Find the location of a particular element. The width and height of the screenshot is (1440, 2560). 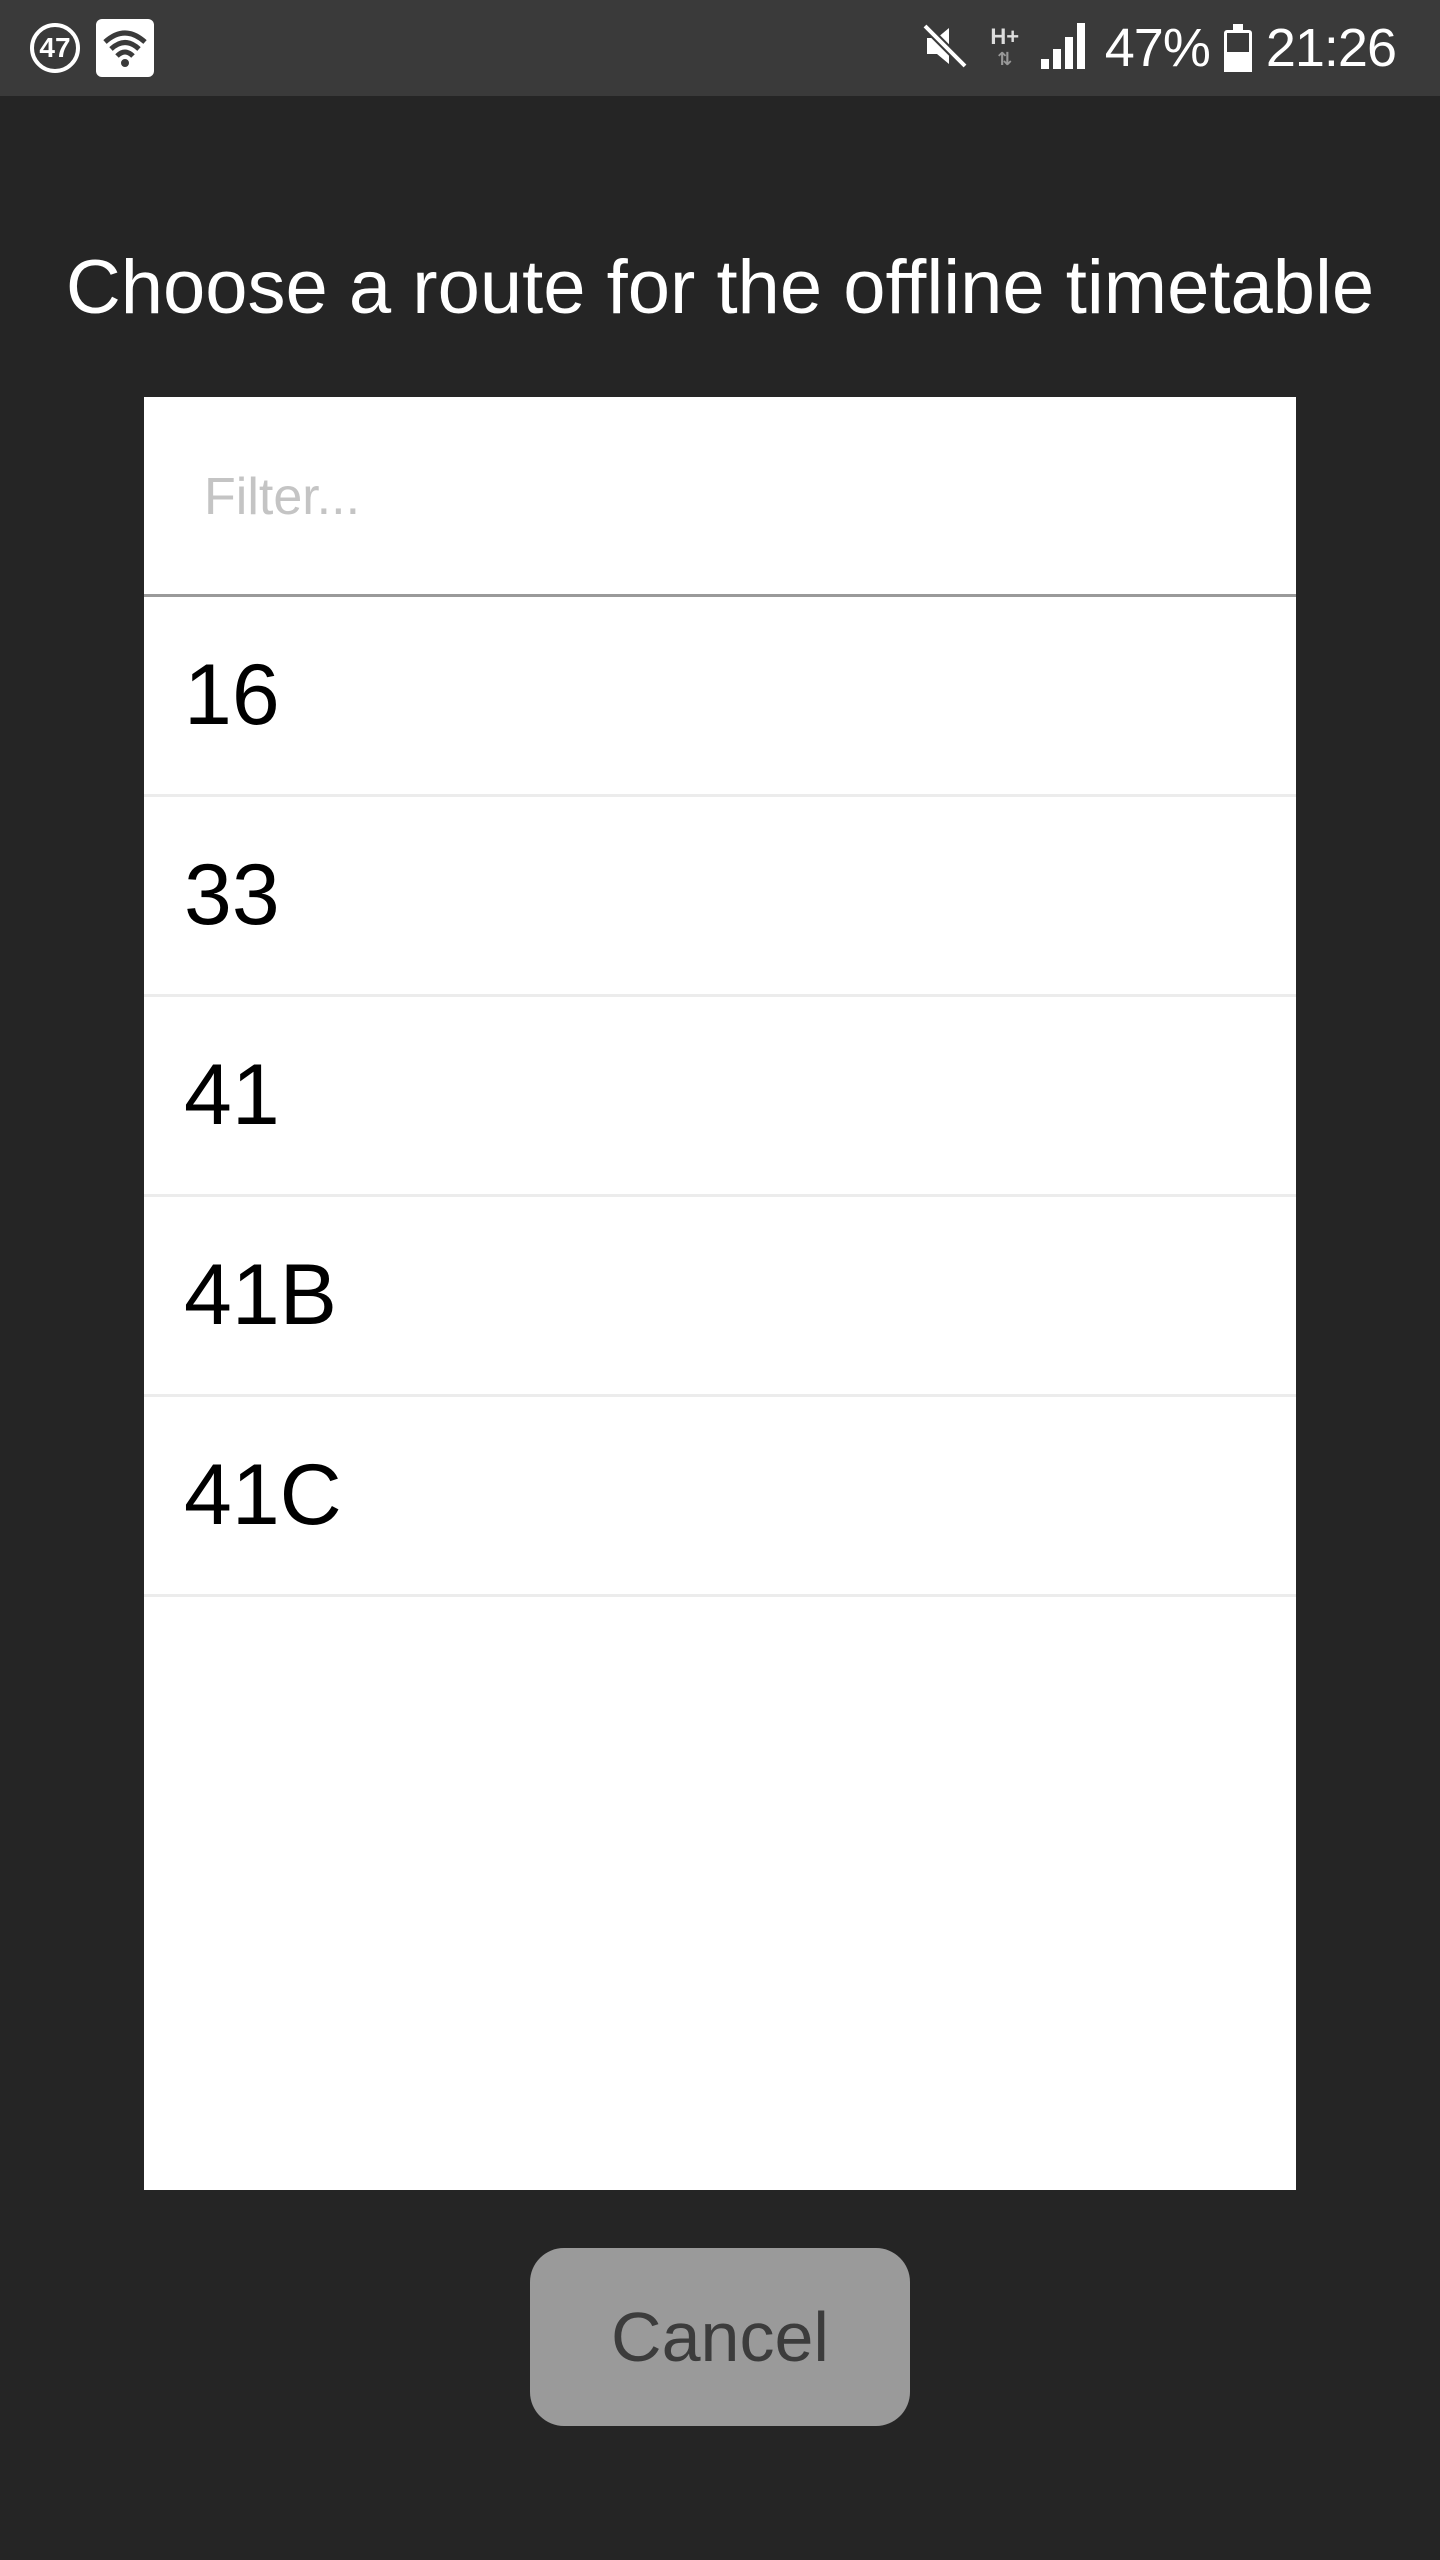

status-bar: 47 H+ ⇅ is located at coordinates (720, 48).